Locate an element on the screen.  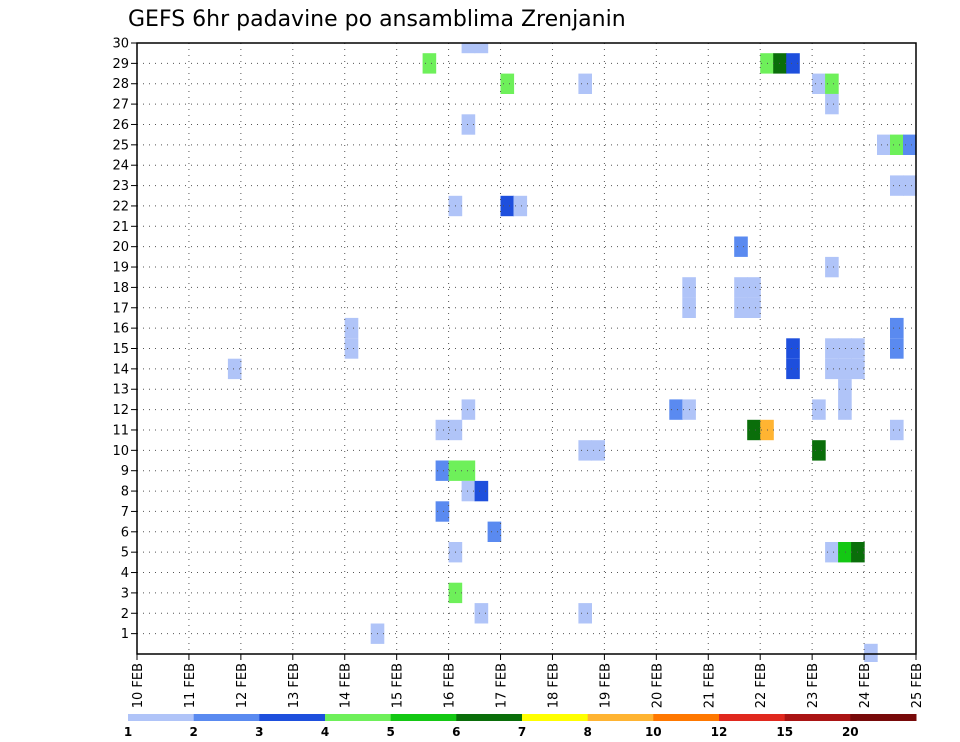
x-tick-label: 16 FEB is located at coordinates (450, 685).